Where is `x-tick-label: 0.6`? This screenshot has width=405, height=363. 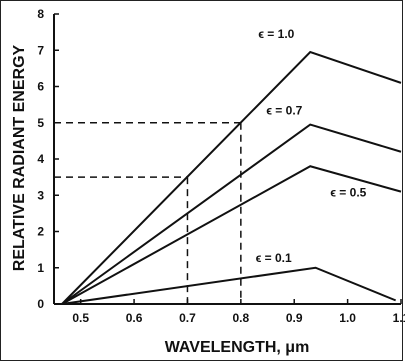
x-tick-label: 0.6 is located at coordinates (134, 318).